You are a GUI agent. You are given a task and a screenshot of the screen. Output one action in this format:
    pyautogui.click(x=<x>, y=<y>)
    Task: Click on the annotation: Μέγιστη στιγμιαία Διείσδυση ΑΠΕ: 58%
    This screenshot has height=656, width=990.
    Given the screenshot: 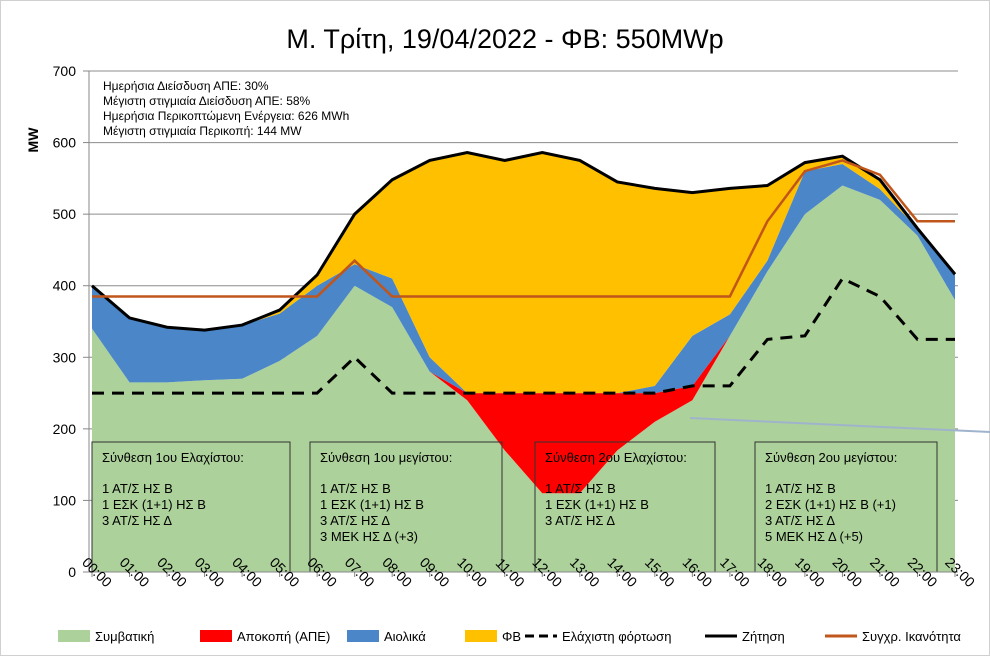 What is the action you would take?
    pyautogui.click(x=207, y=101)
    